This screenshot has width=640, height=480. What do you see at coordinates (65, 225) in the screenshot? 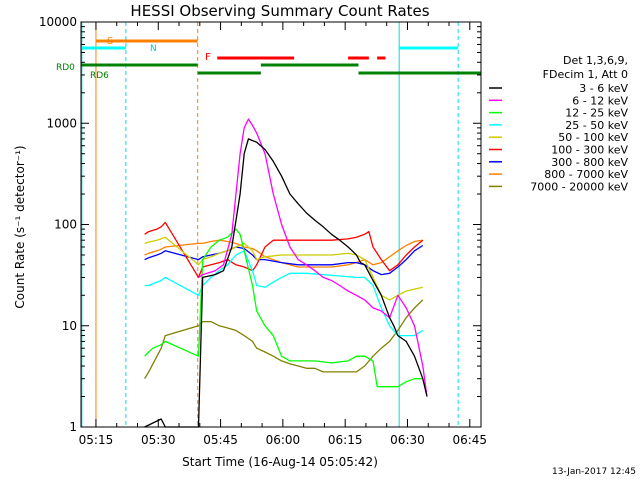
I see `y-tick-label: 100` at bounding box center [65, 225].